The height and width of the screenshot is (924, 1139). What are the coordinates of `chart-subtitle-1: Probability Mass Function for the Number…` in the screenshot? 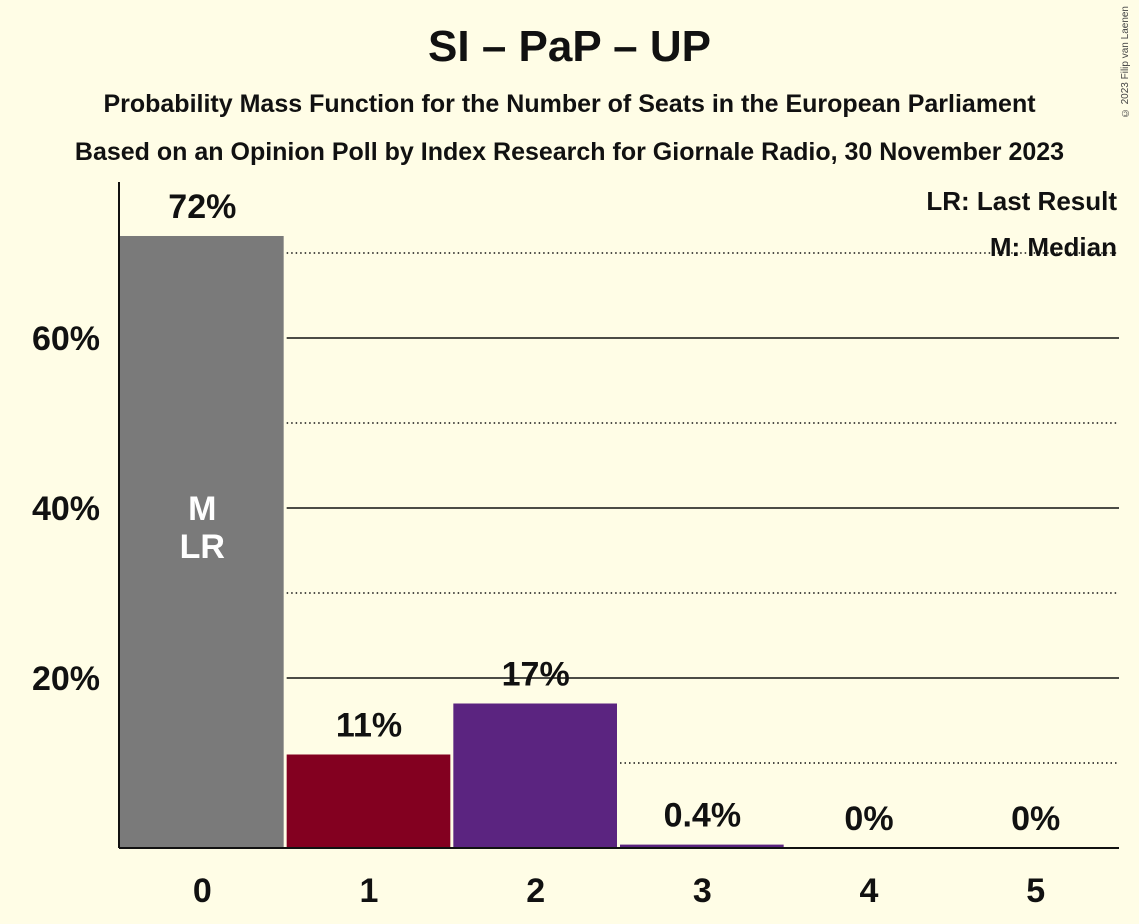 It's located at (569, 104).